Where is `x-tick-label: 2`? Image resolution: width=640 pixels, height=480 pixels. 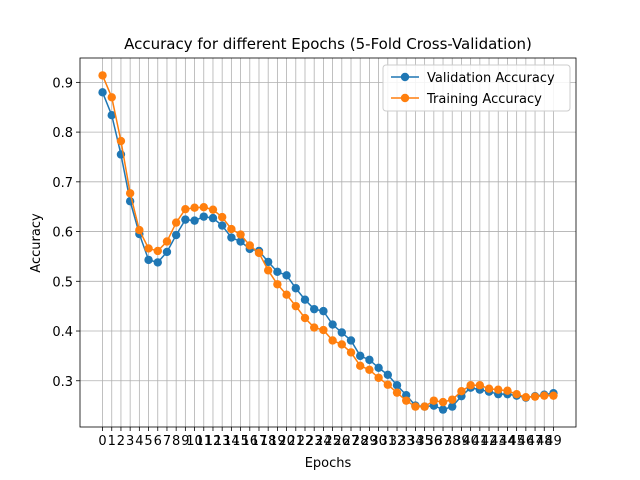
x-tick-label: 2 is located at coordinates (121, 441).